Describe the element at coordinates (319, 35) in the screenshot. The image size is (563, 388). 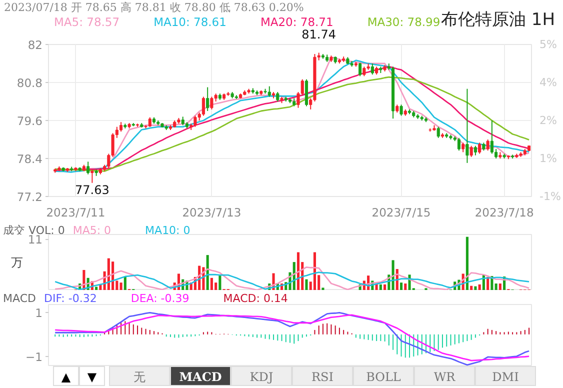
I see `annotation: 81.74` at that location.